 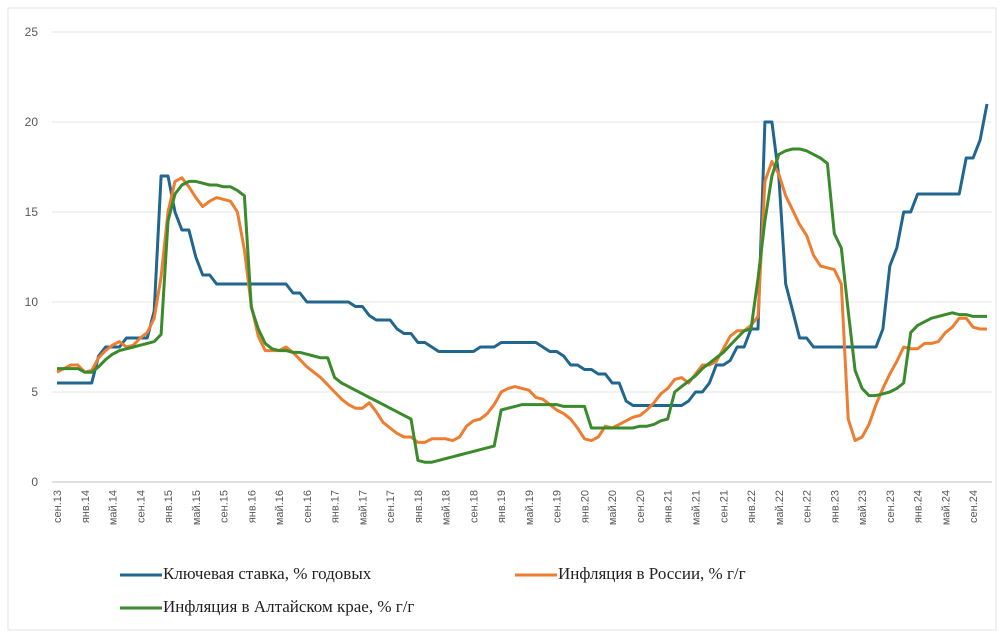 I want to click on y-tick-label: 25, so click(x=32, y=32).